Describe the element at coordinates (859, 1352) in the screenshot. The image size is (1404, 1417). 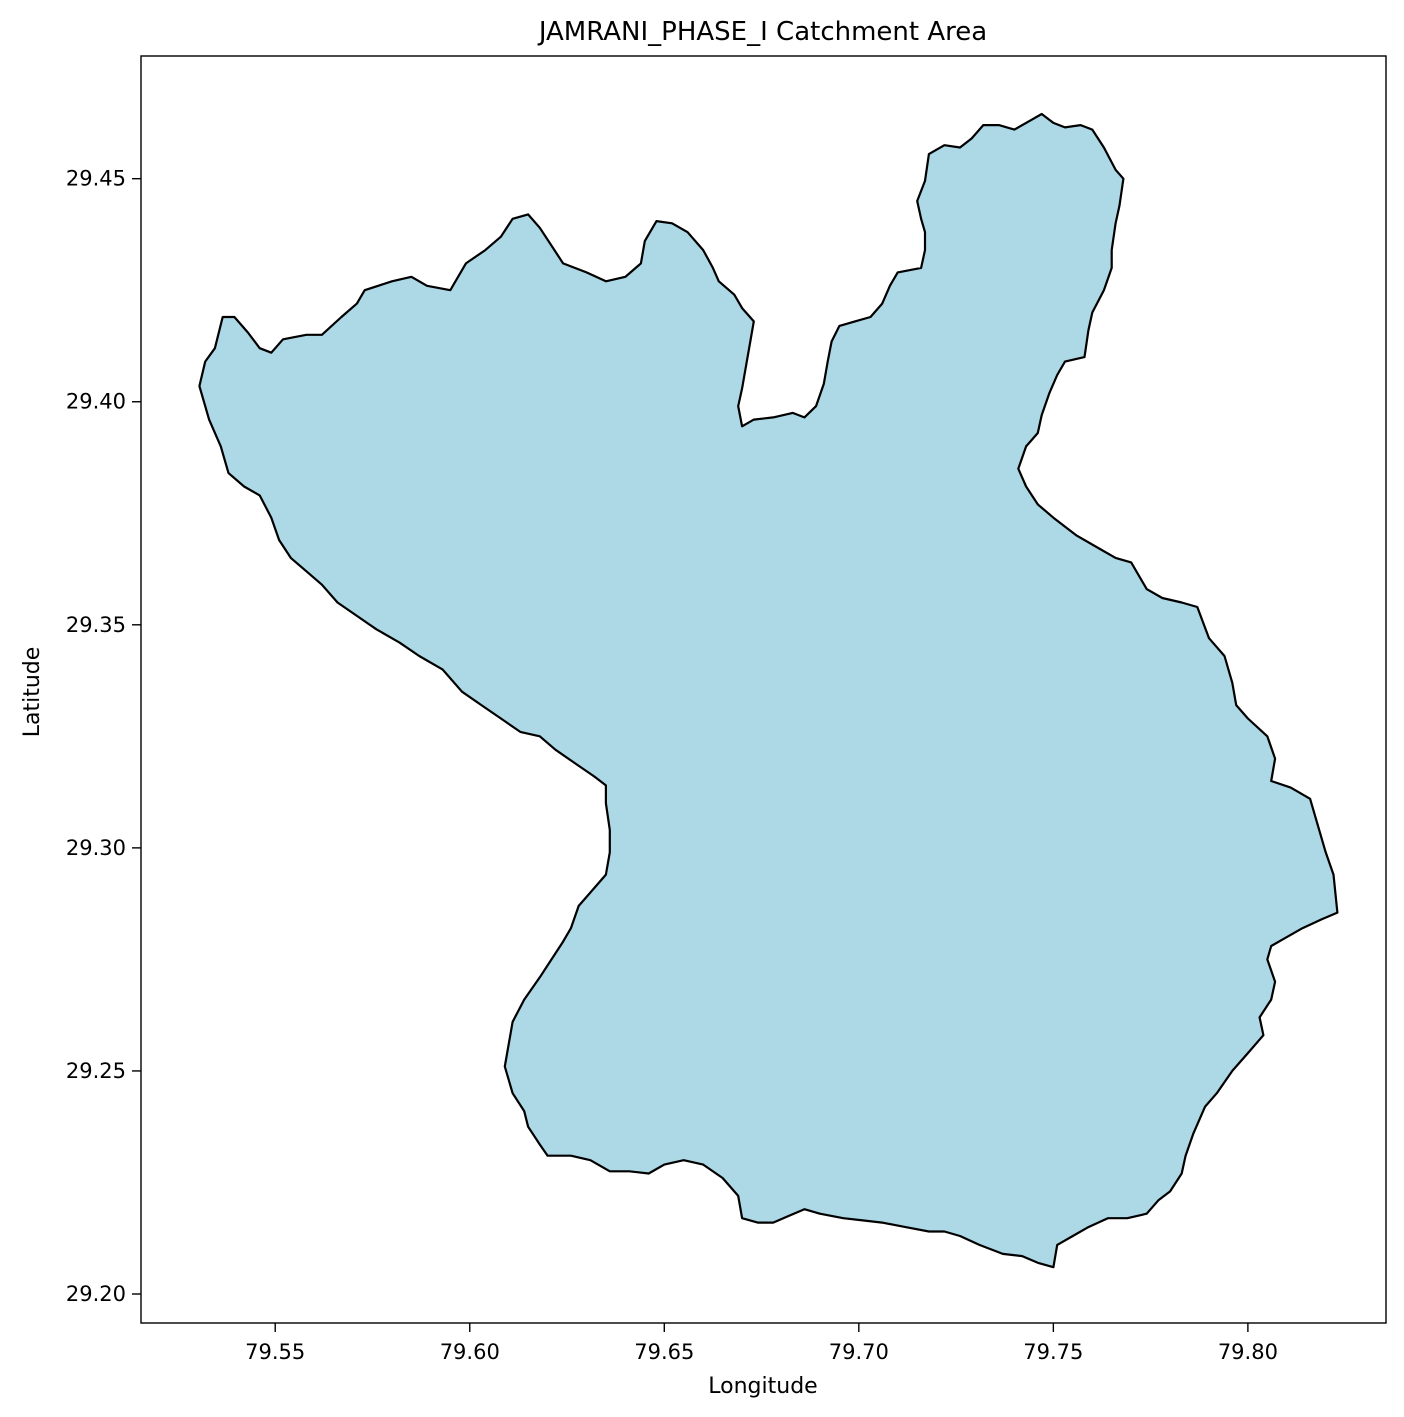
I see `x-tick-label: 79.70` at that location.